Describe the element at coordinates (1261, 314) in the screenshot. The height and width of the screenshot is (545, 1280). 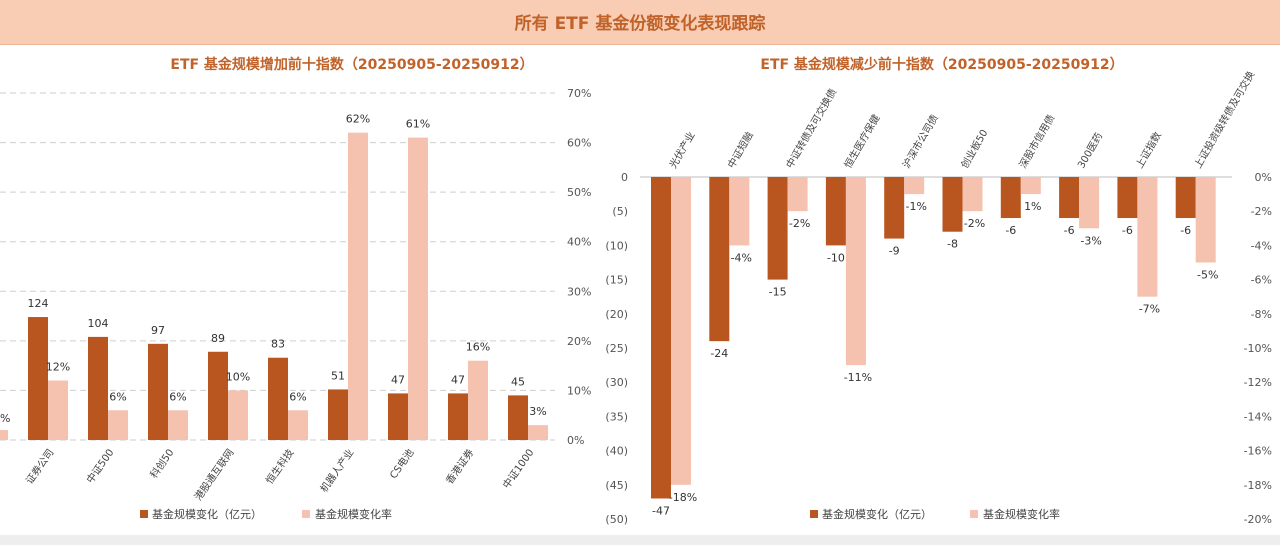
I see `right-axis-tick: -8%` at that location.